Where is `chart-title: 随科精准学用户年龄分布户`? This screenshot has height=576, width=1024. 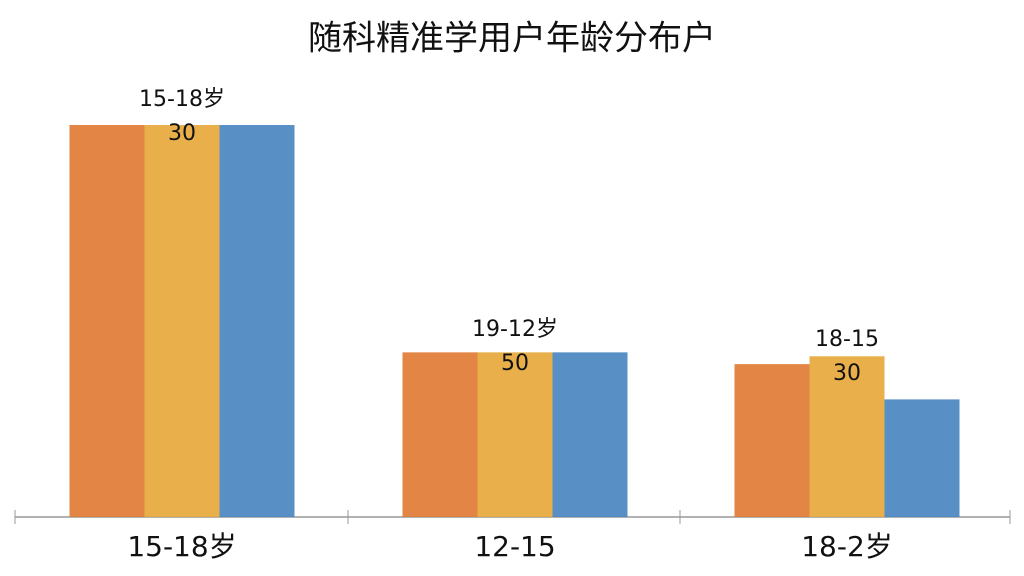
chart-title: 随科精准学用户年龄分布户 is located at coordinates (512, 39).